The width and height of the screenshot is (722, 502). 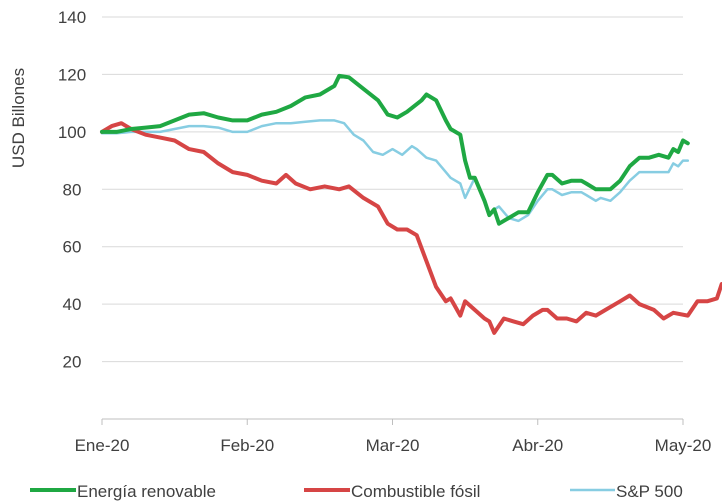 I want to click on x-tick-label-0: Ene-20, so click(x=102, y=445).